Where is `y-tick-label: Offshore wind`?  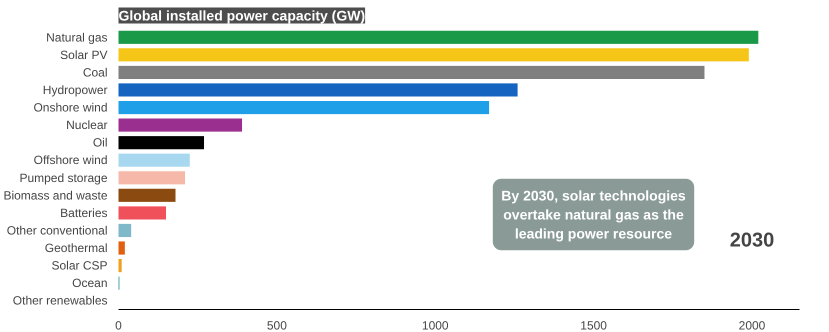
y-tick-label: Offshore wind is located at coordinates (71, 160).